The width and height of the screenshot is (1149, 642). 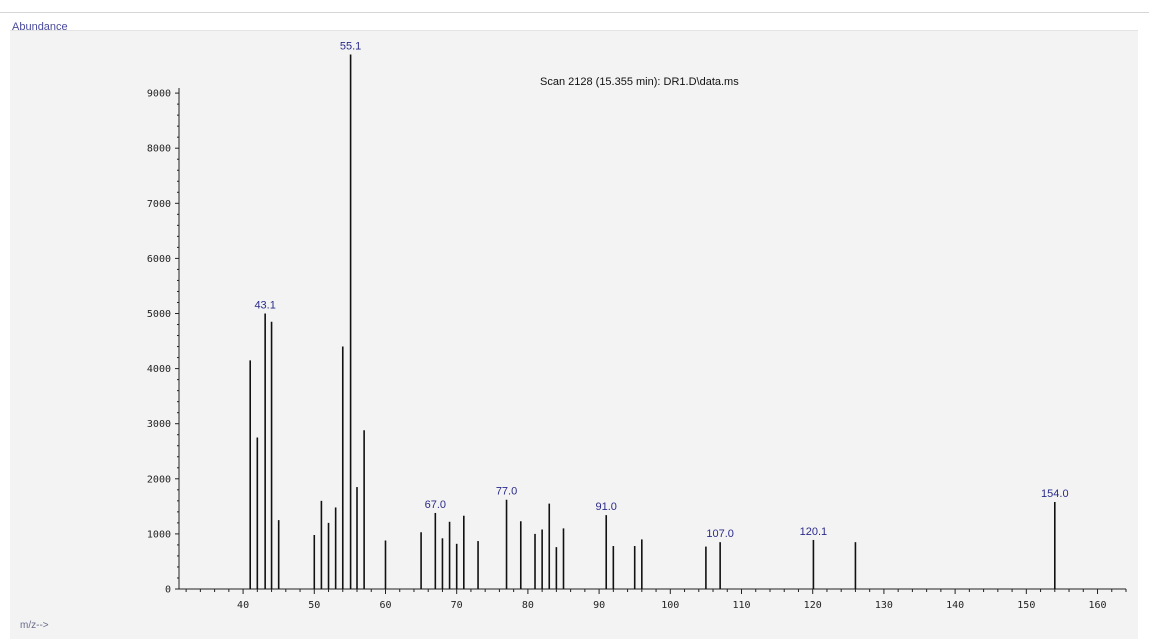 What do you see at coordinates (720, 534) in the screenshot?
I see `peak-label: 107.0` at bounding box center [720, 534].